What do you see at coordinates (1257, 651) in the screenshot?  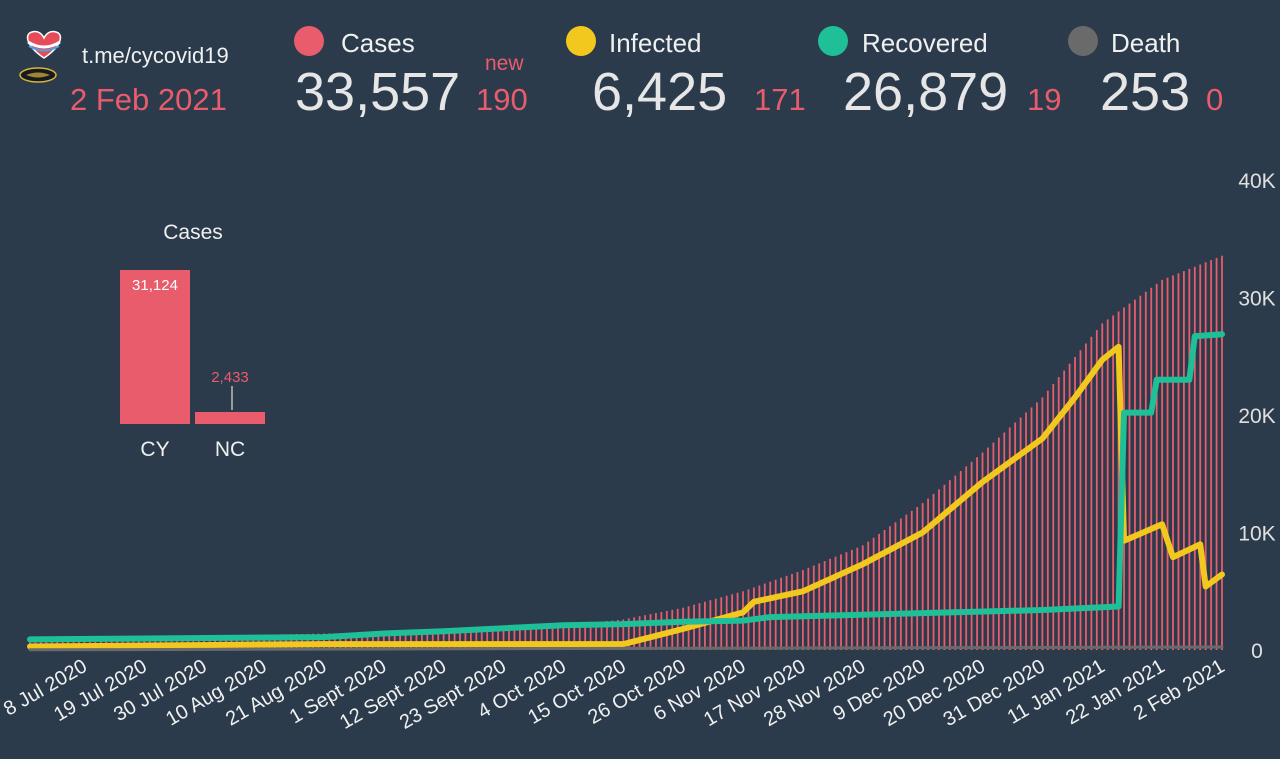 I see `y-tick-label: 0` at bounding box center [1257, 651].